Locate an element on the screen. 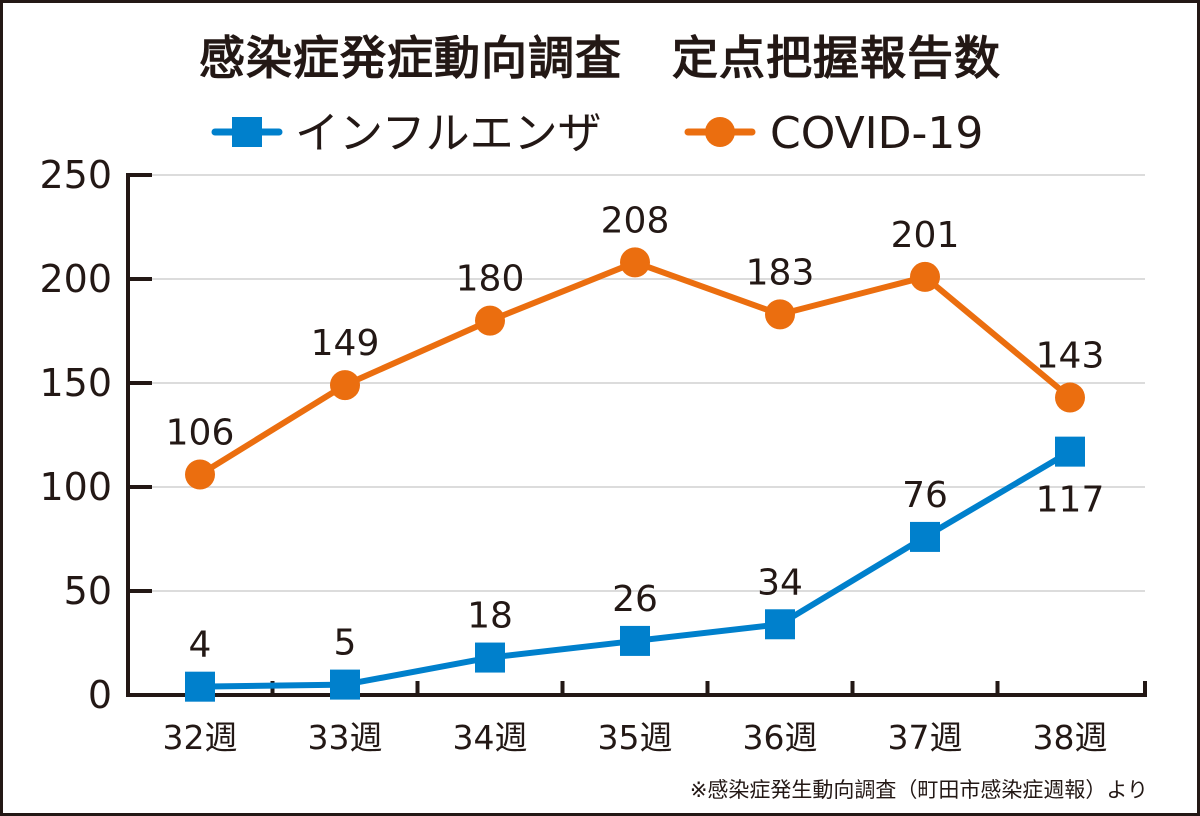 The height and width of the screenshot is (816, 1200). chart-title: 感染症発症動向調査 定点把握報告数 is located at coordinates (600, 55).